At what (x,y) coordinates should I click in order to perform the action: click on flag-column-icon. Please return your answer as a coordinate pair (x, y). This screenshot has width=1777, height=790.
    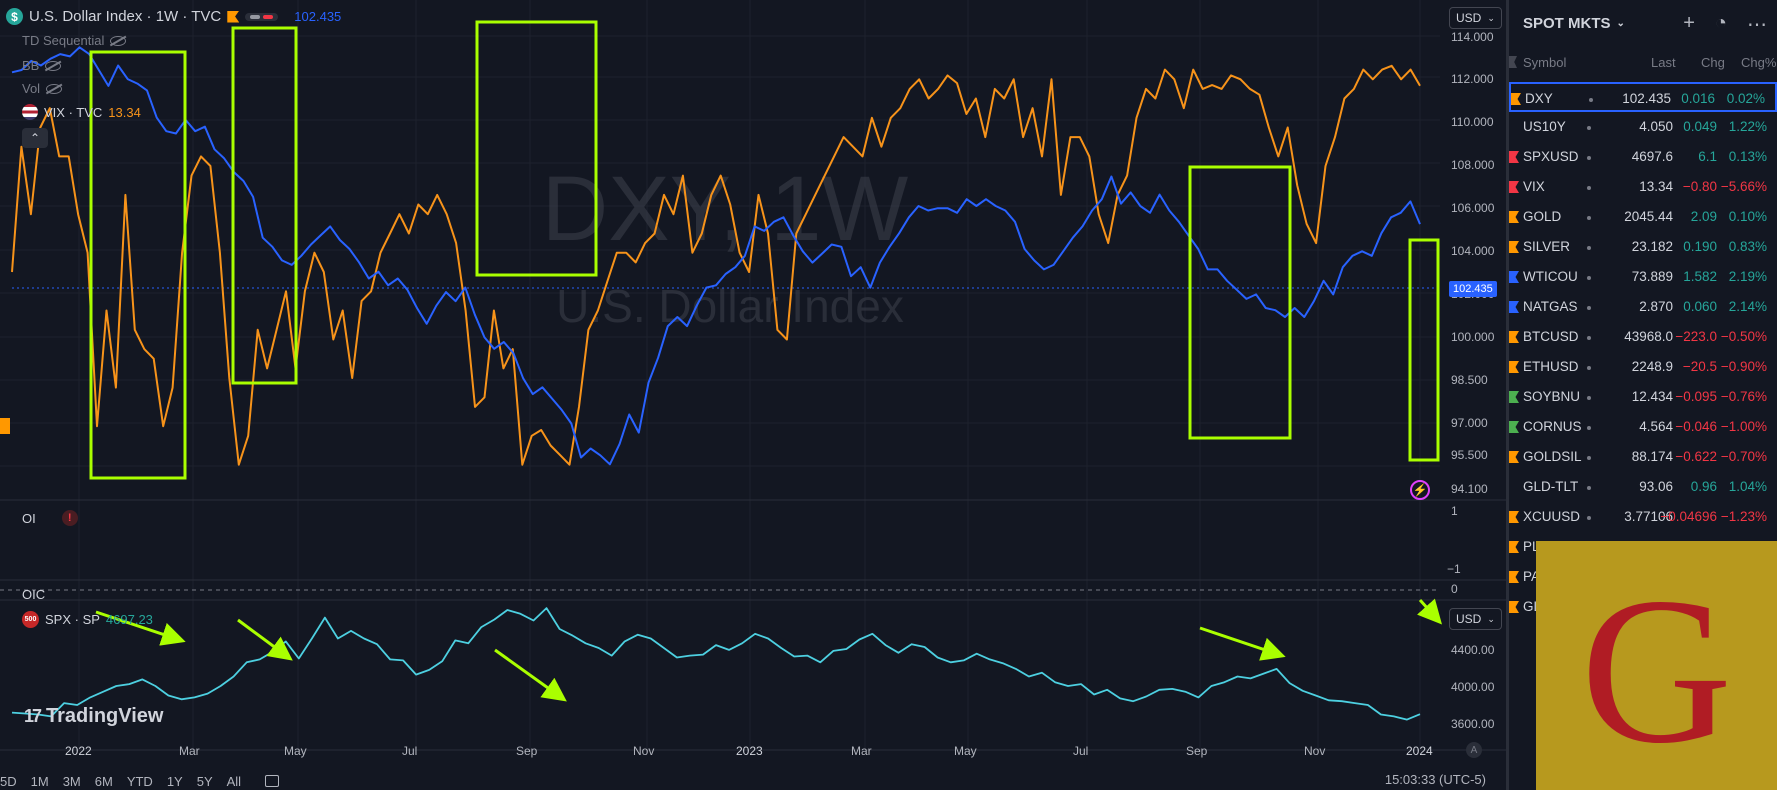
    Looking at the image, I should click on (1513, 62).